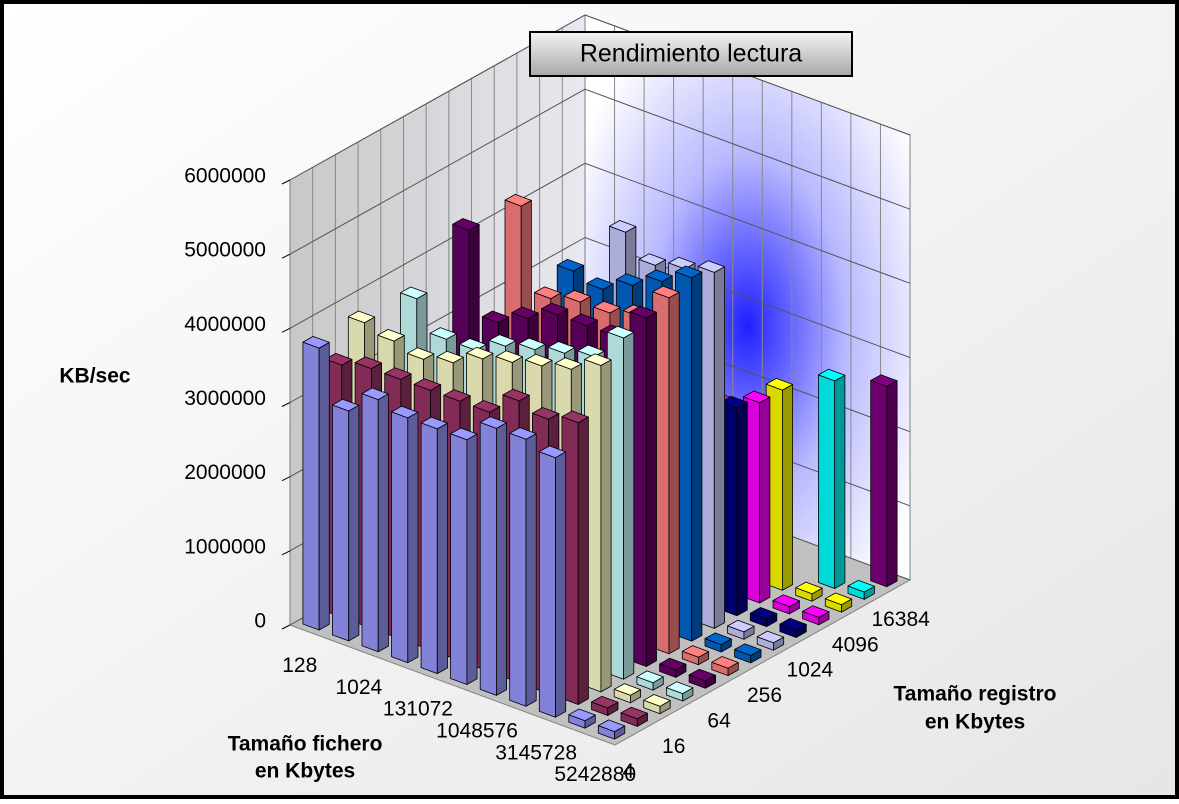 This screenshot has height=804, width=1179. Describe the element at coordinates (764, 695) in the screenshot. I see `z-tick-label: 256` at that location.